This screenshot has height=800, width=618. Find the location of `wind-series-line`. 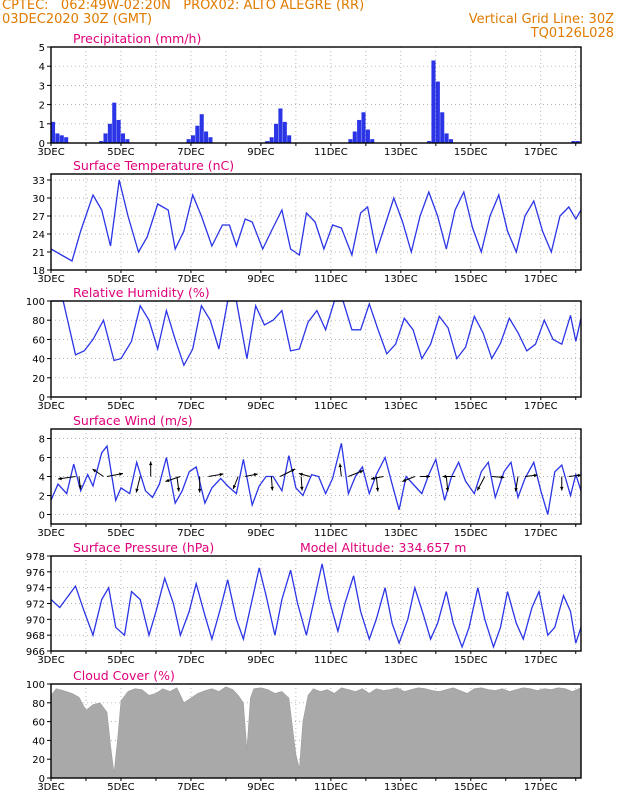

wind-series-line is located at coordinates (316, 479).